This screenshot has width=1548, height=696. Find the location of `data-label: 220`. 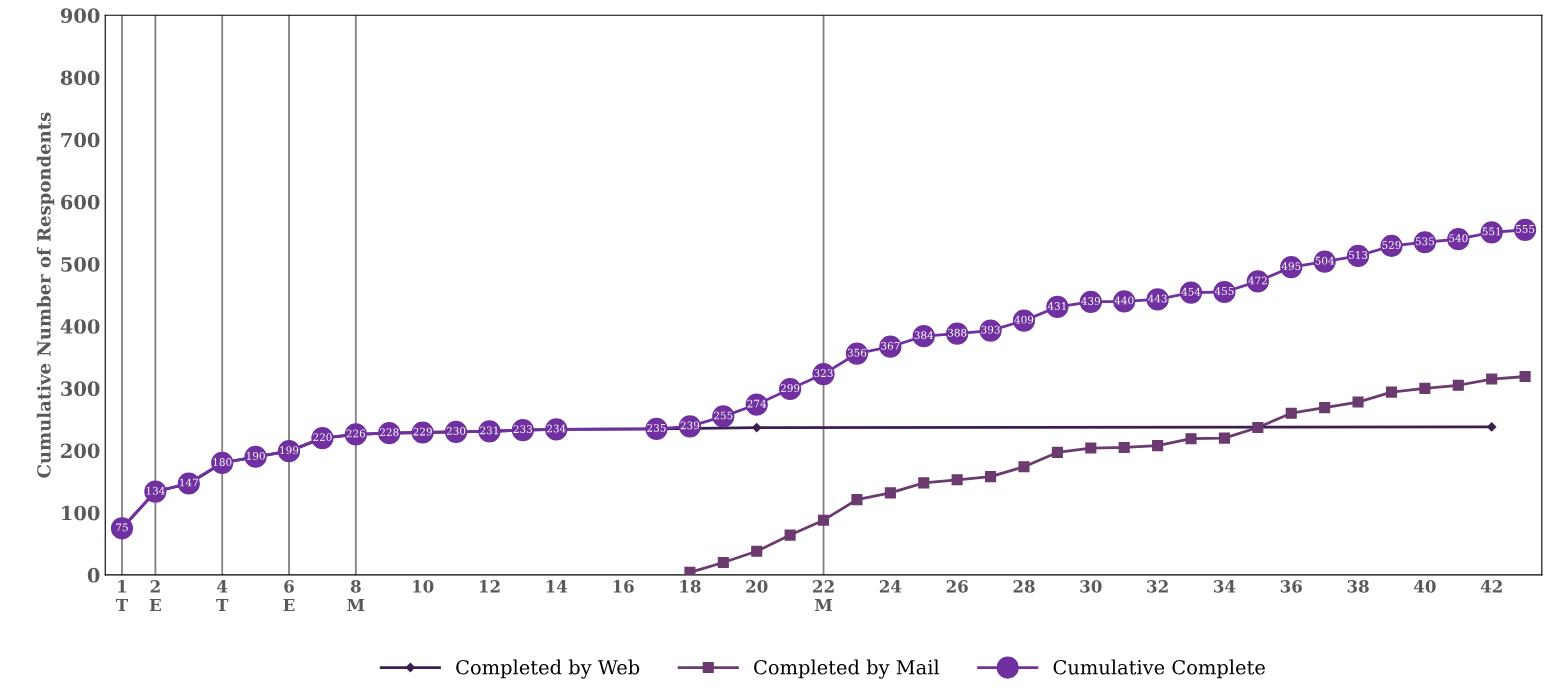

data-label: 220 is located at coordinates (322, 437).